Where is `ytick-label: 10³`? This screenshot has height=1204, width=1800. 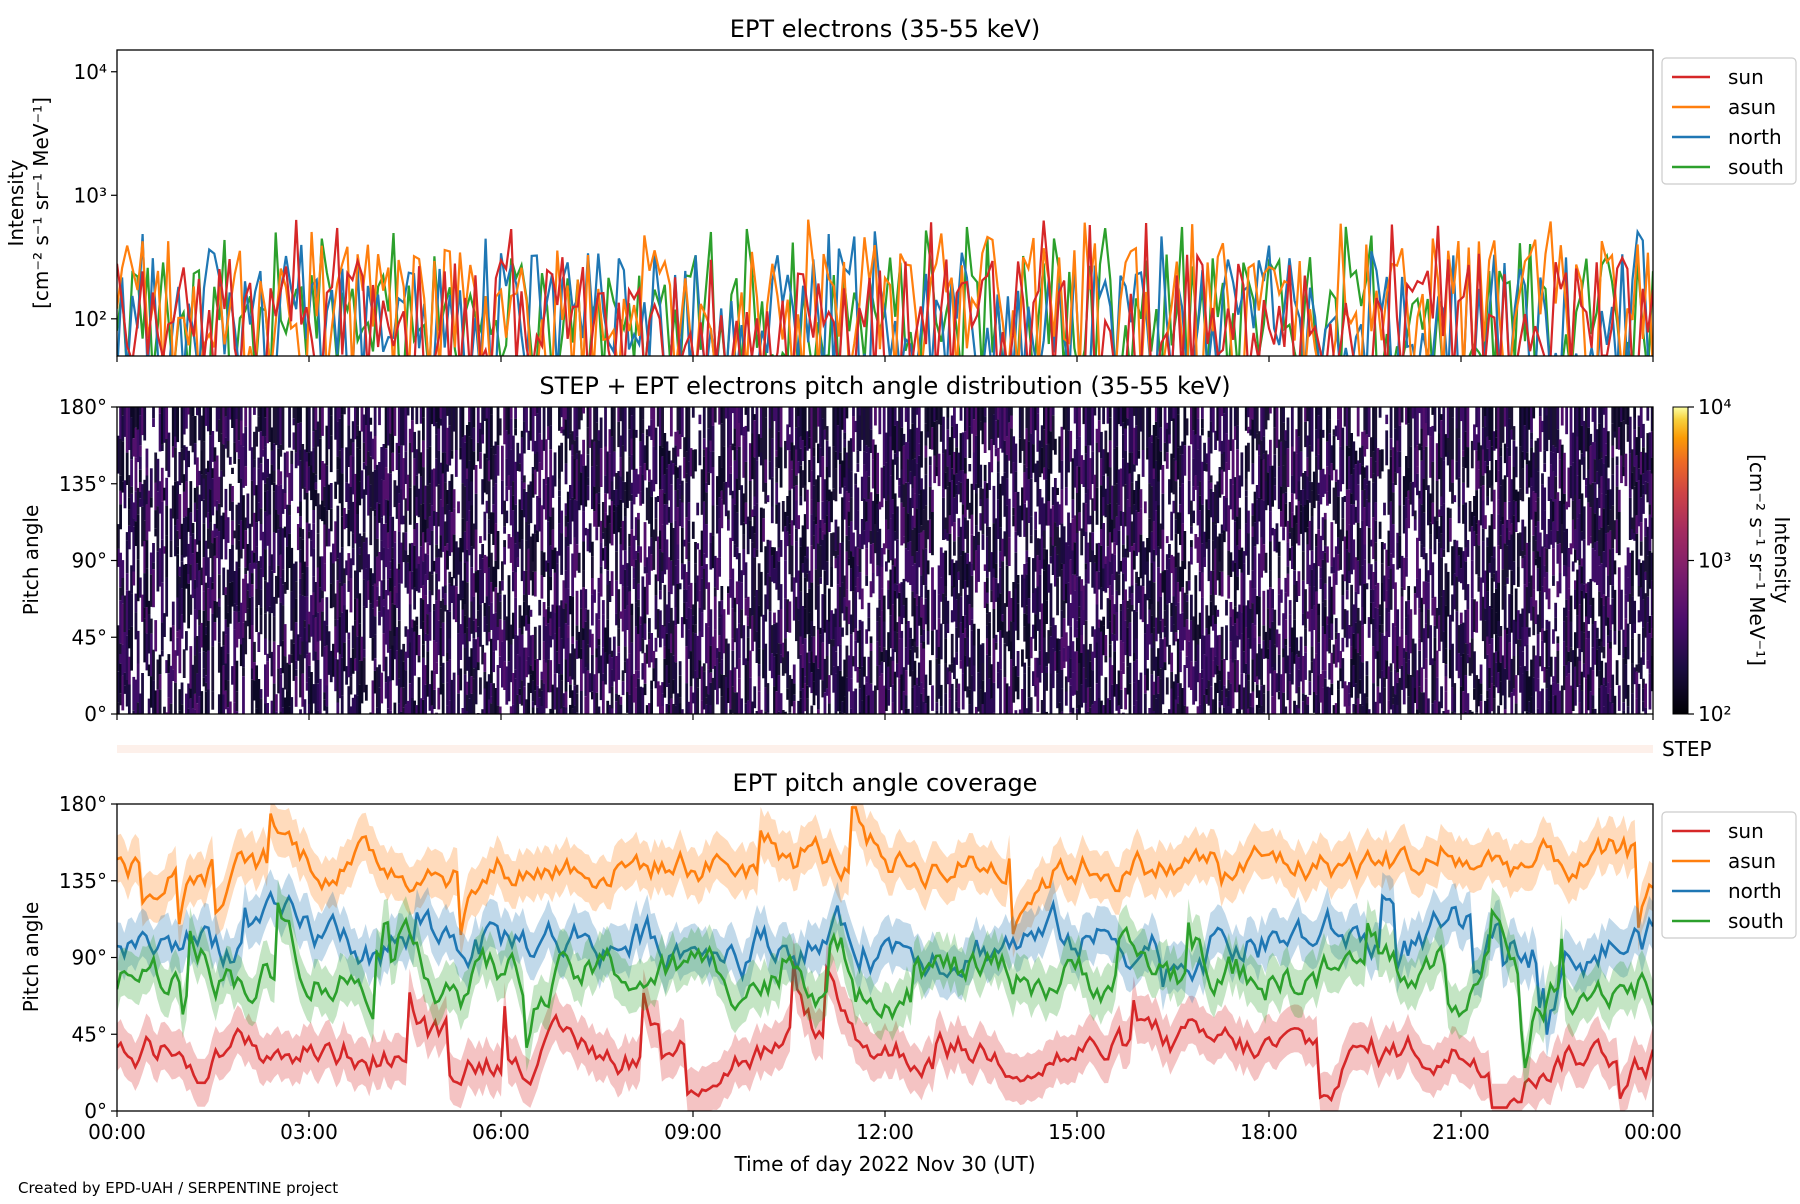 ytick-label: 10³ is located at coordinates (90, 195).